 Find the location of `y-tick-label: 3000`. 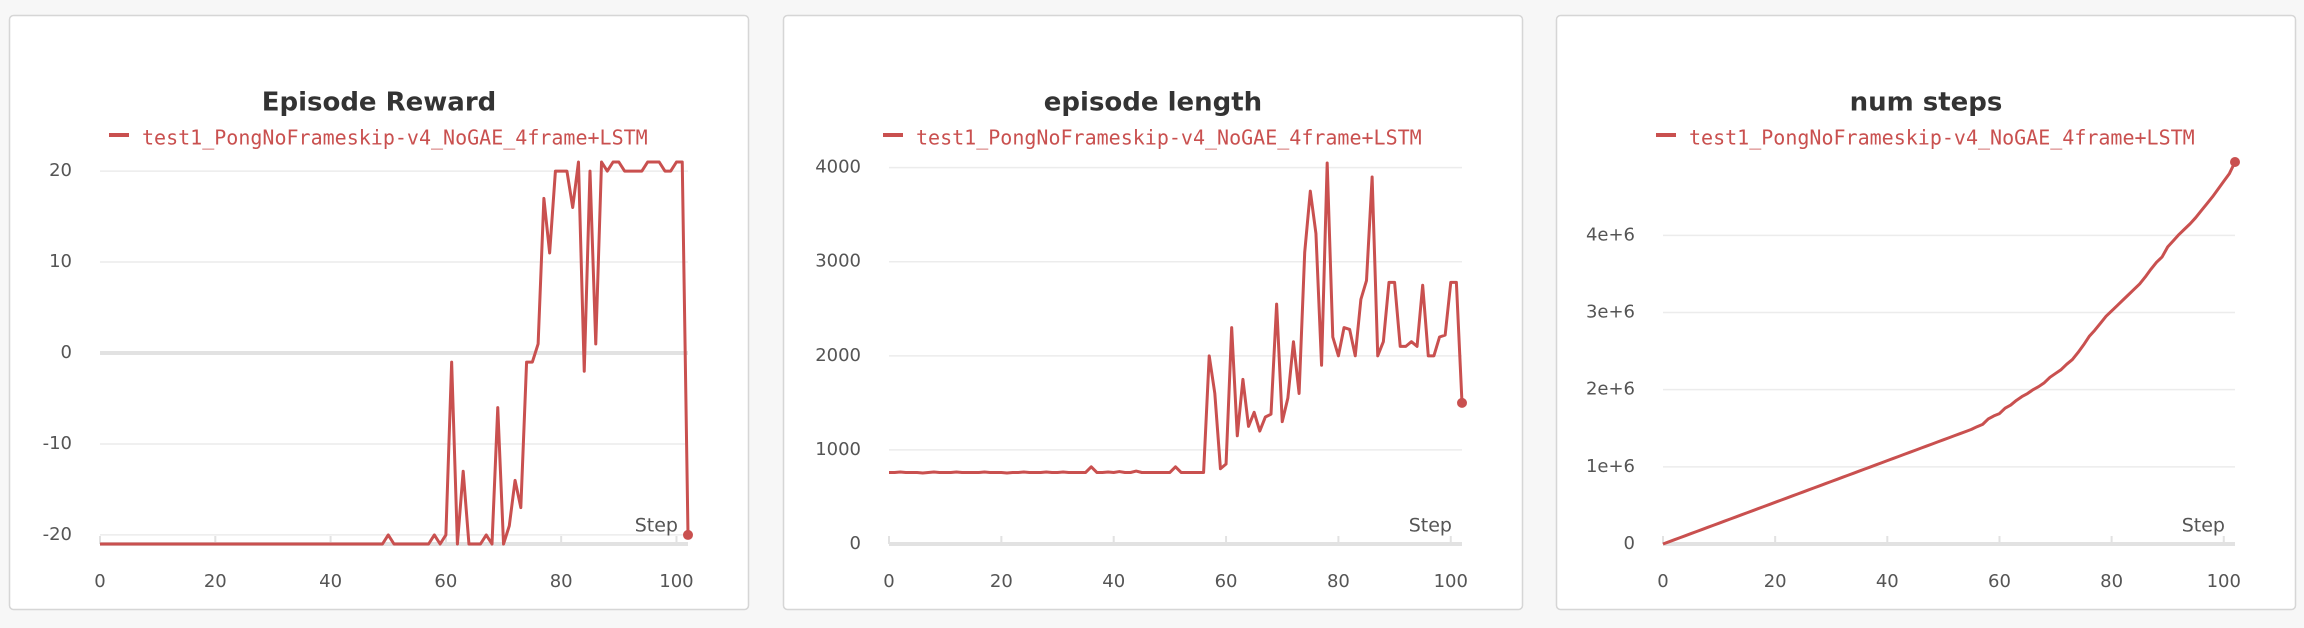

y-tick-label: 3000 is located at coordinates (838, 261).